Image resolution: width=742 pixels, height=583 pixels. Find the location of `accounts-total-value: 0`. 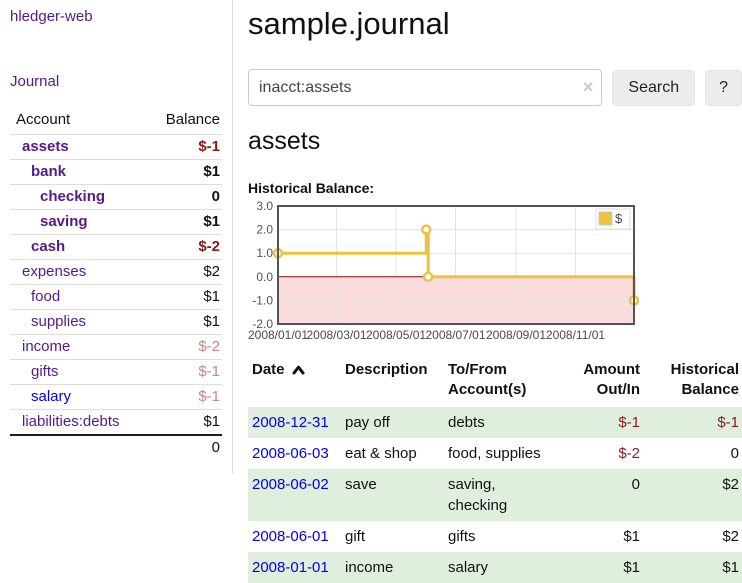

accounts-total-value: 0 is located at coordinates (183, 447).